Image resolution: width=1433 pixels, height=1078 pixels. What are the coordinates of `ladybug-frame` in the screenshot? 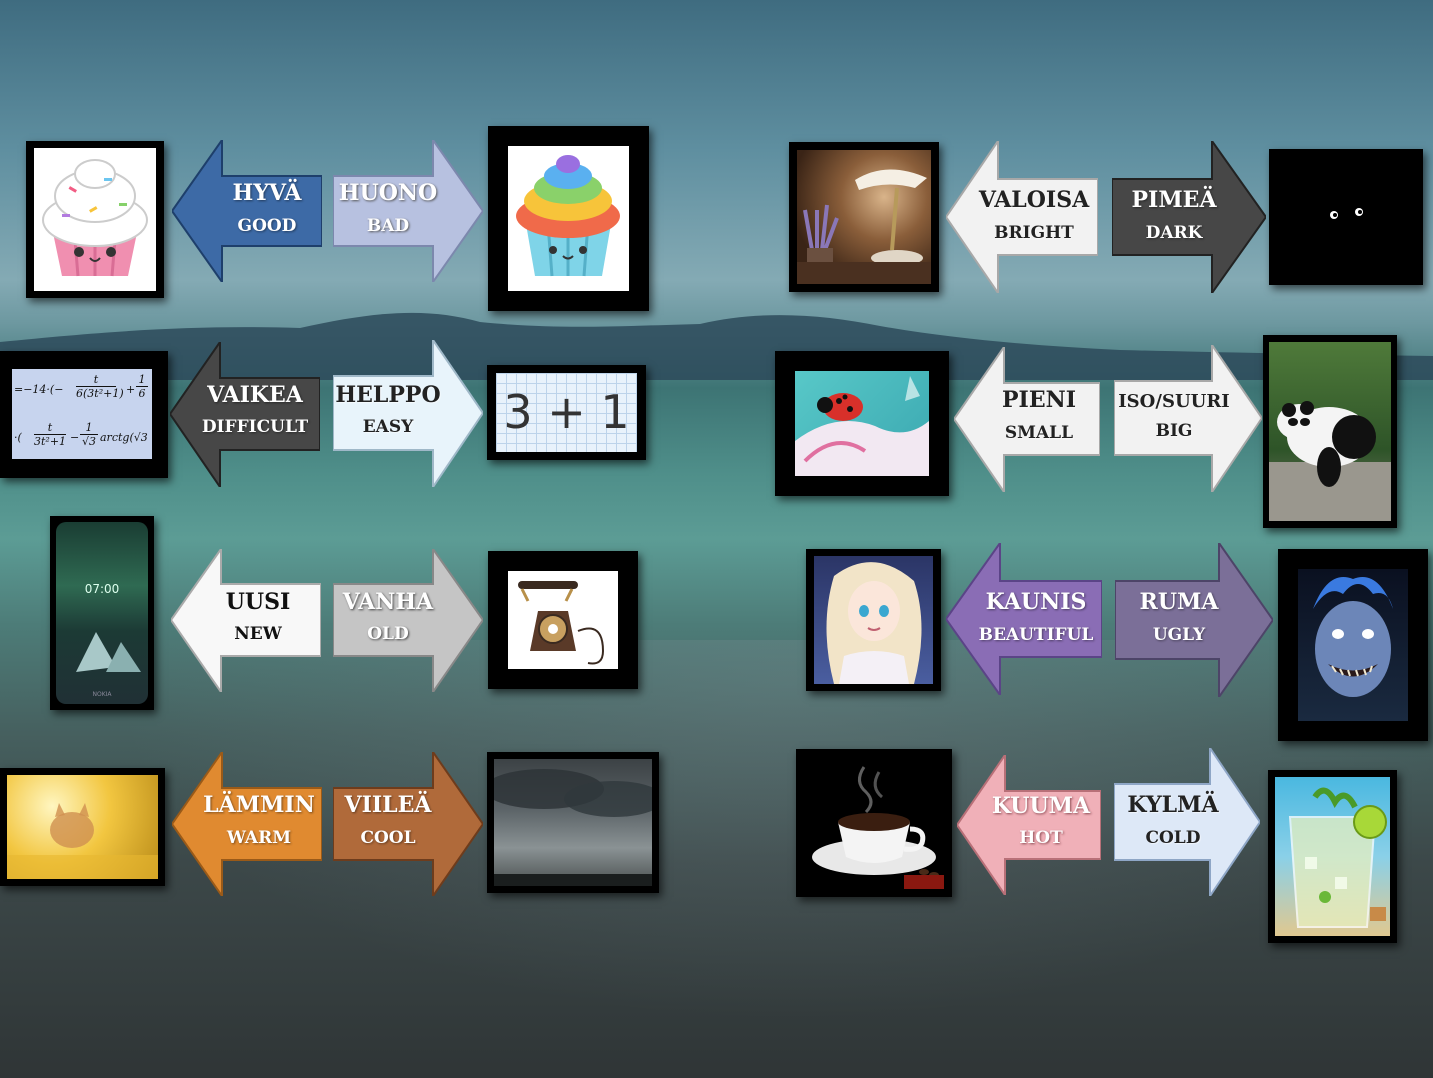 It's located at (862, 423).